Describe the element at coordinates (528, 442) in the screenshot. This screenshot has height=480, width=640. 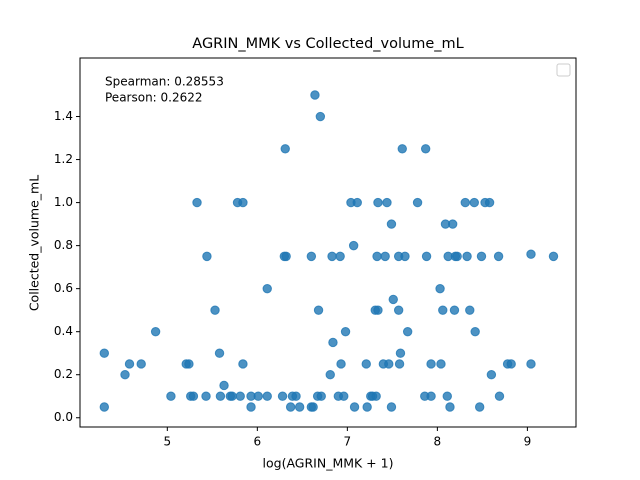
I see `x-tick-label: 9` at that location.